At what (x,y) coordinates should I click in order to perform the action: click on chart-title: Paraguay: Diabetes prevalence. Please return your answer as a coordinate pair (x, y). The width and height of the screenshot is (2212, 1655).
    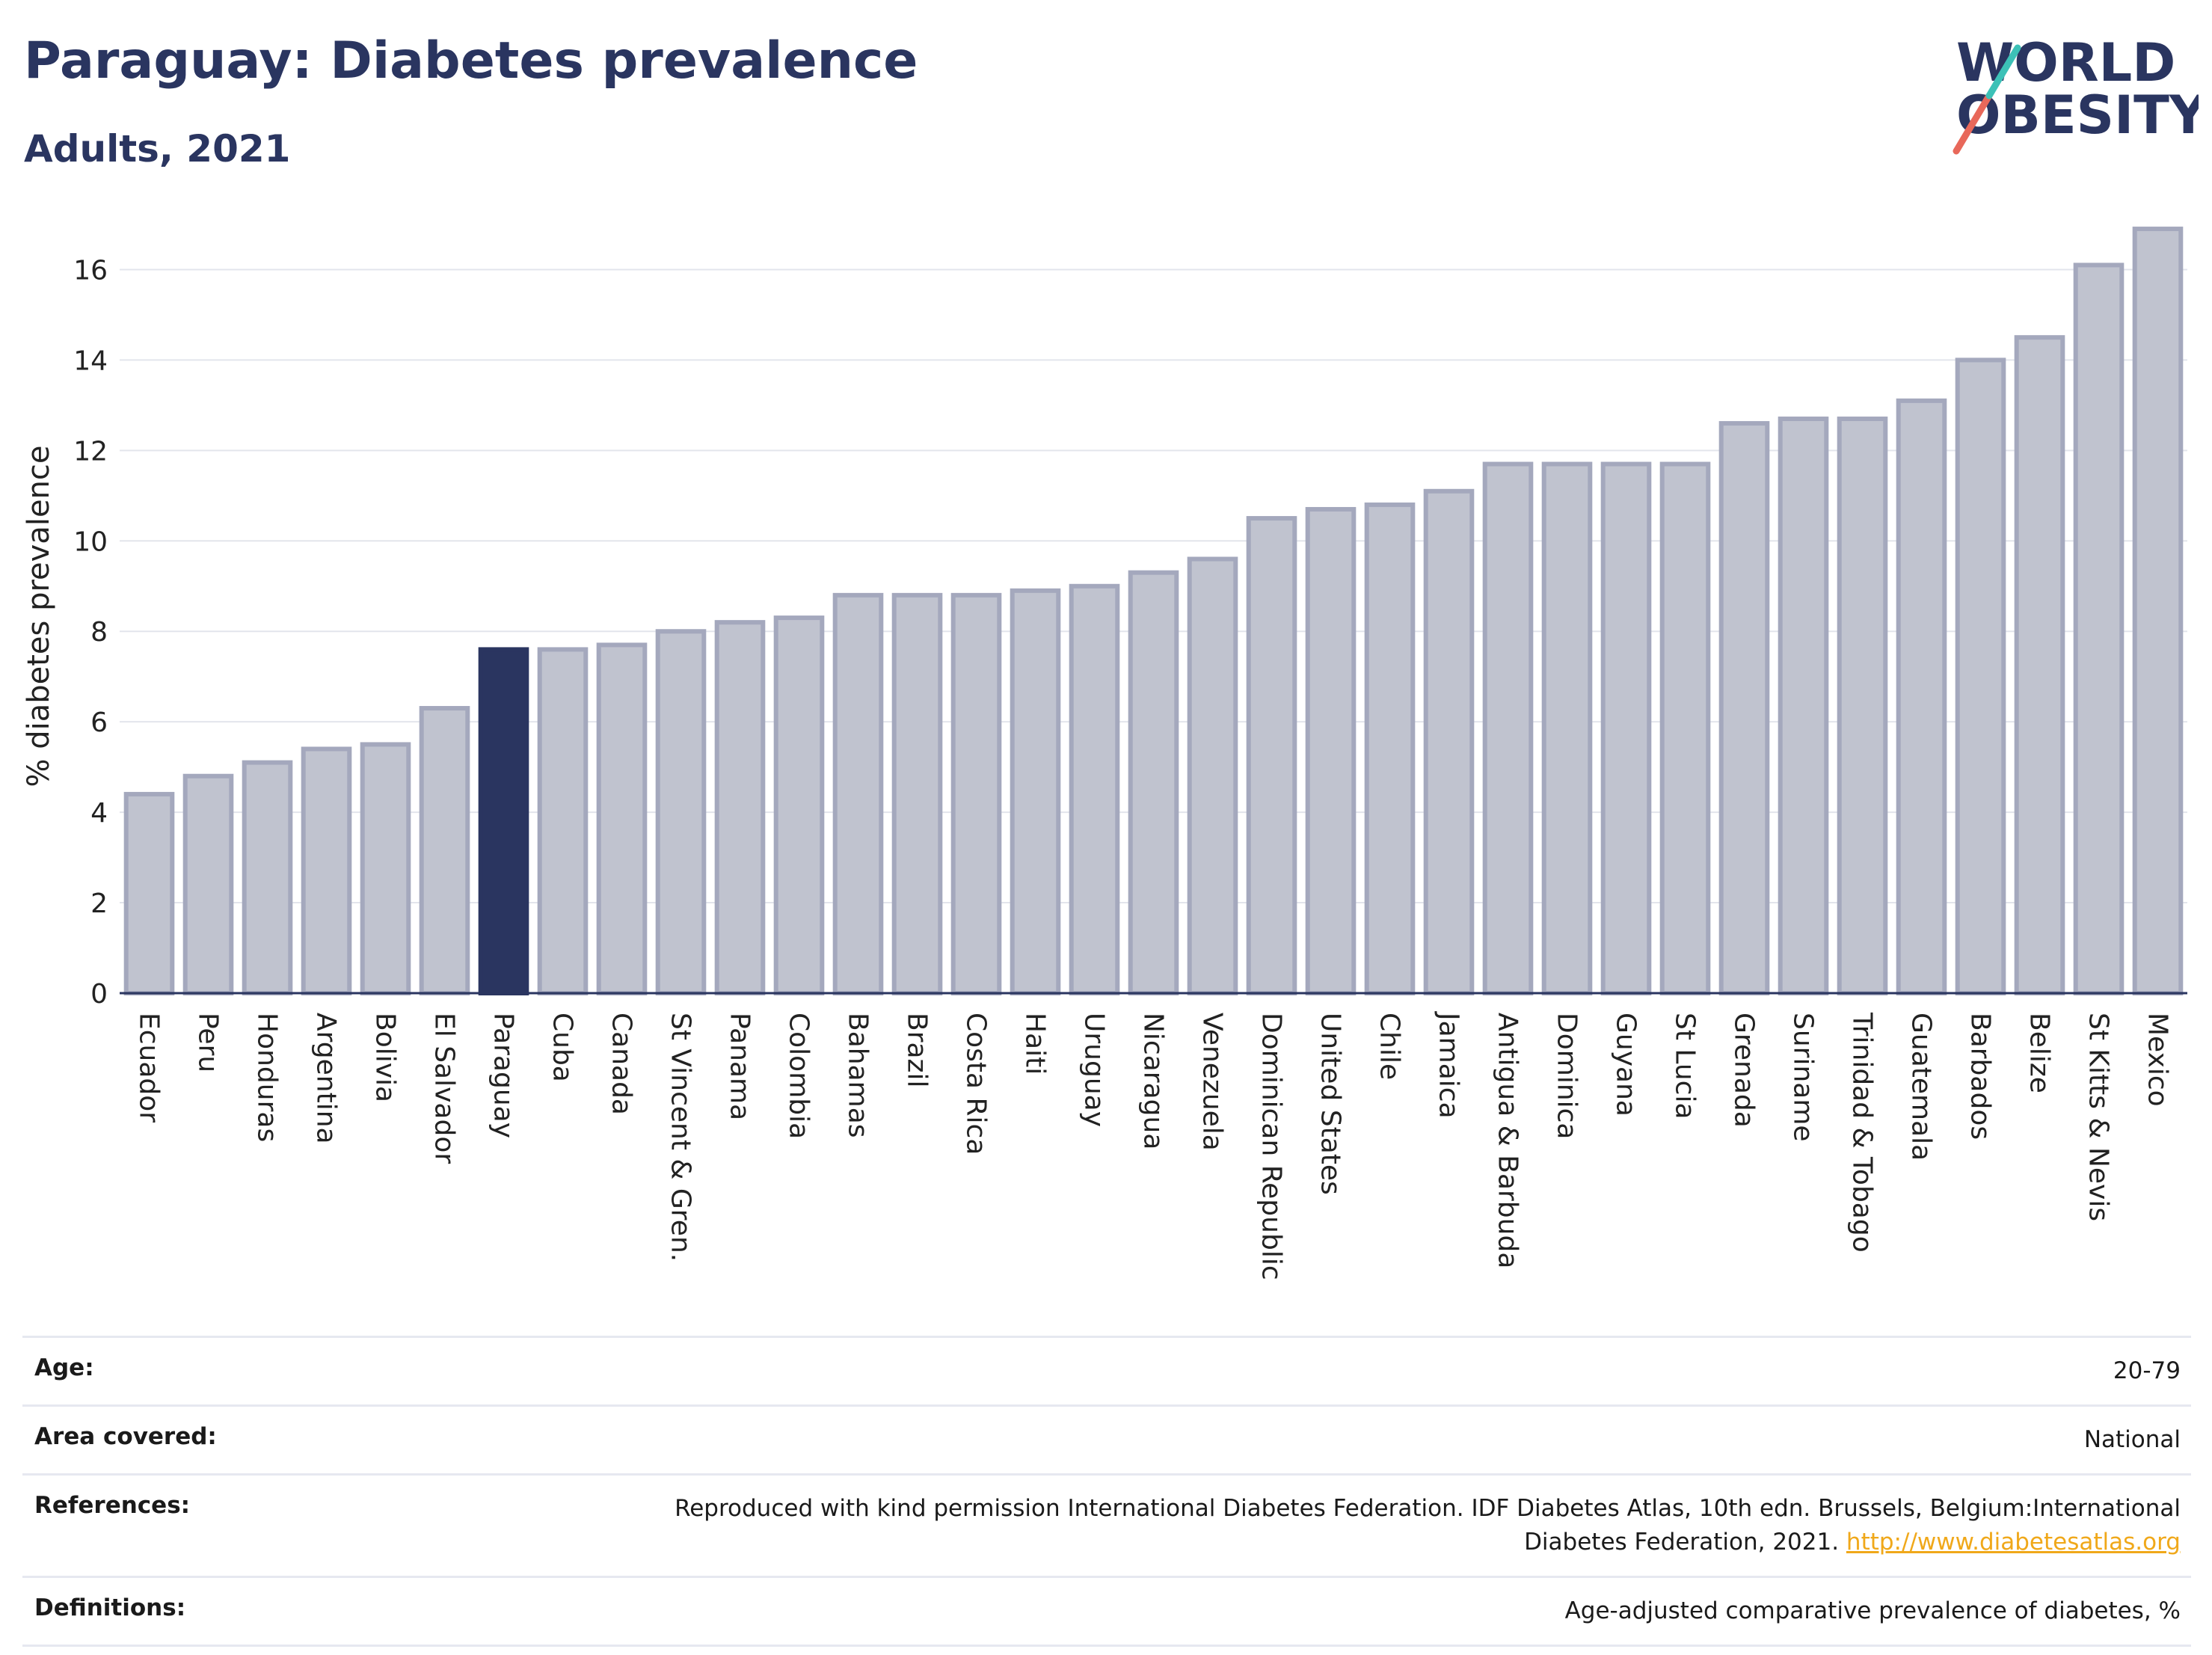
    Looking at the image, I should click on (471, 60).